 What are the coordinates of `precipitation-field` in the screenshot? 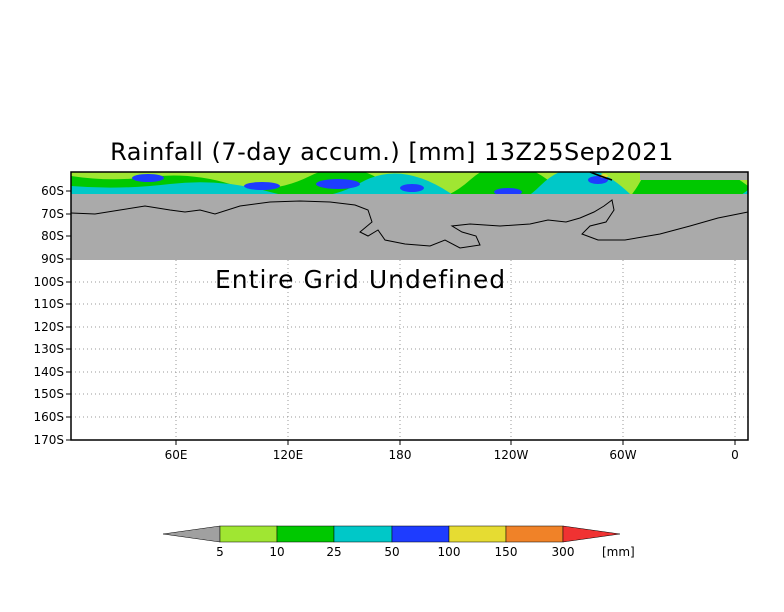 It's located at (409, 216).